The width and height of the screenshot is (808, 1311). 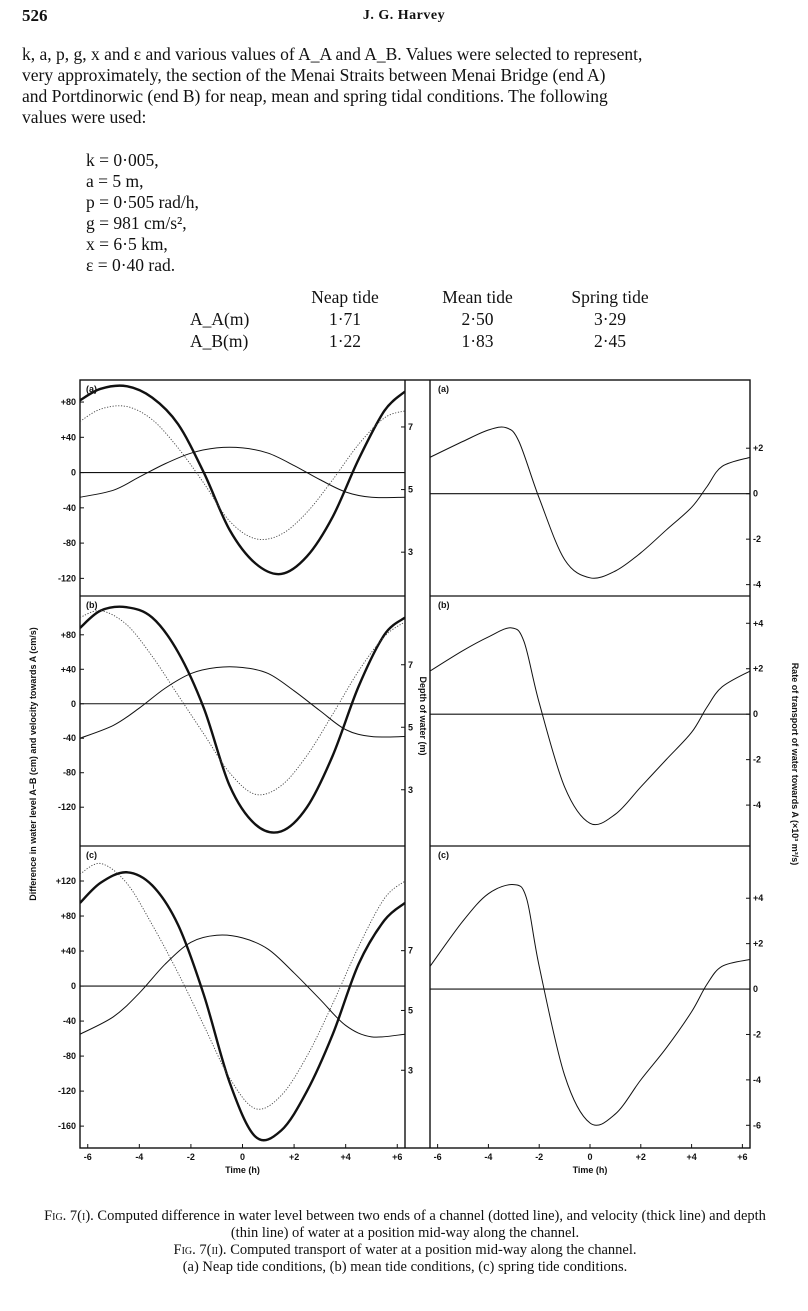 What do you see at coordinates (610, 318) in the screenshot?
I see `table-cell: 3·29` at bounding box center [610, 318].